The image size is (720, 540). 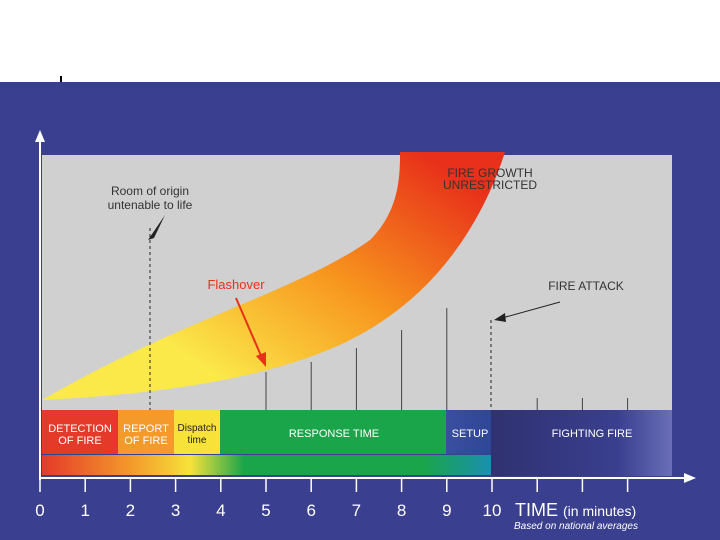 I want to click on x-tick-label: 10, so click(x=492, y=510).